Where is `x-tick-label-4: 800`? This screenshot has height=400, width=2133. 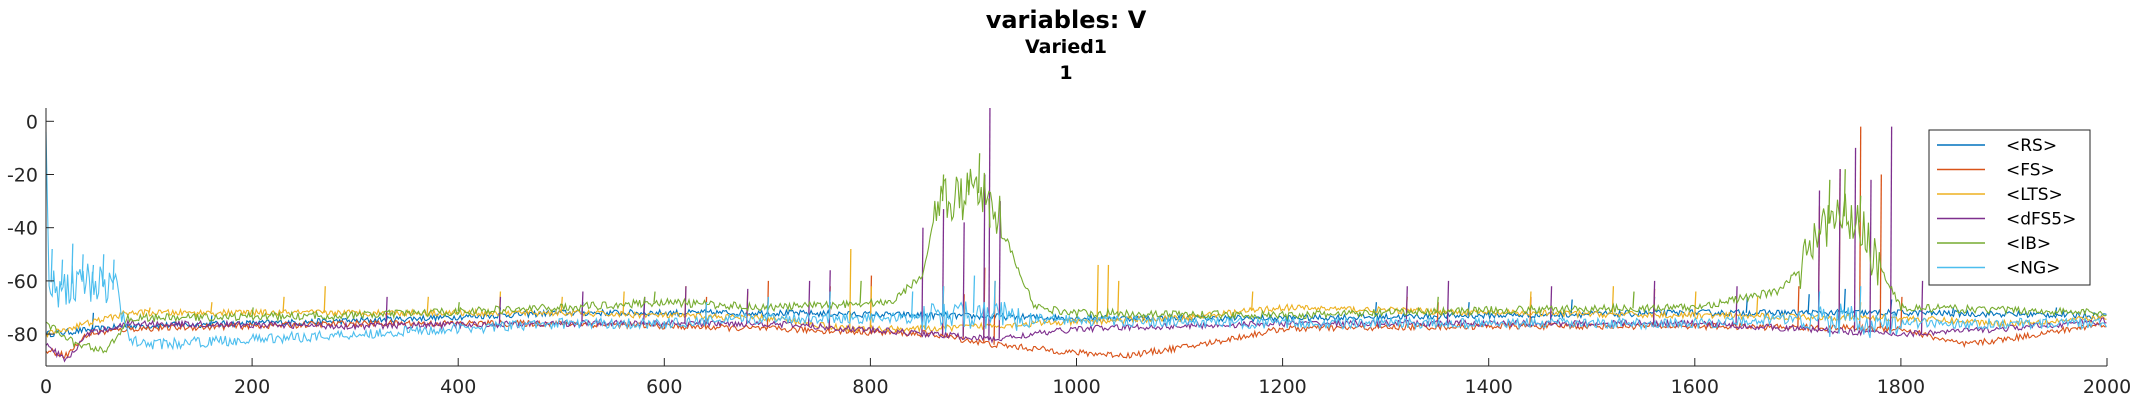 x-tick-label-4: 800 is located at coordinates (870, 387).